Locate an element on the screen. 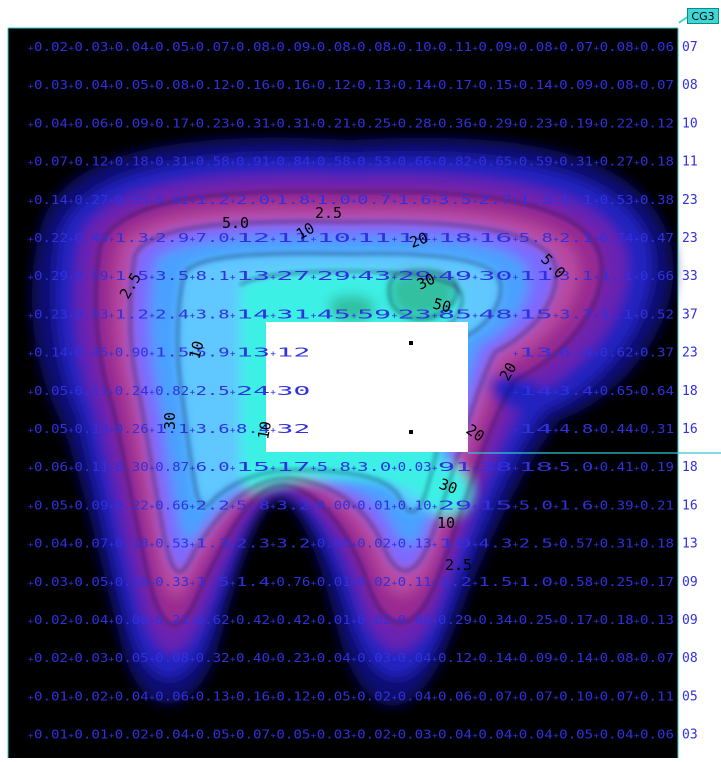  grid-value: 5.9 is located at coordinates (213, 353).